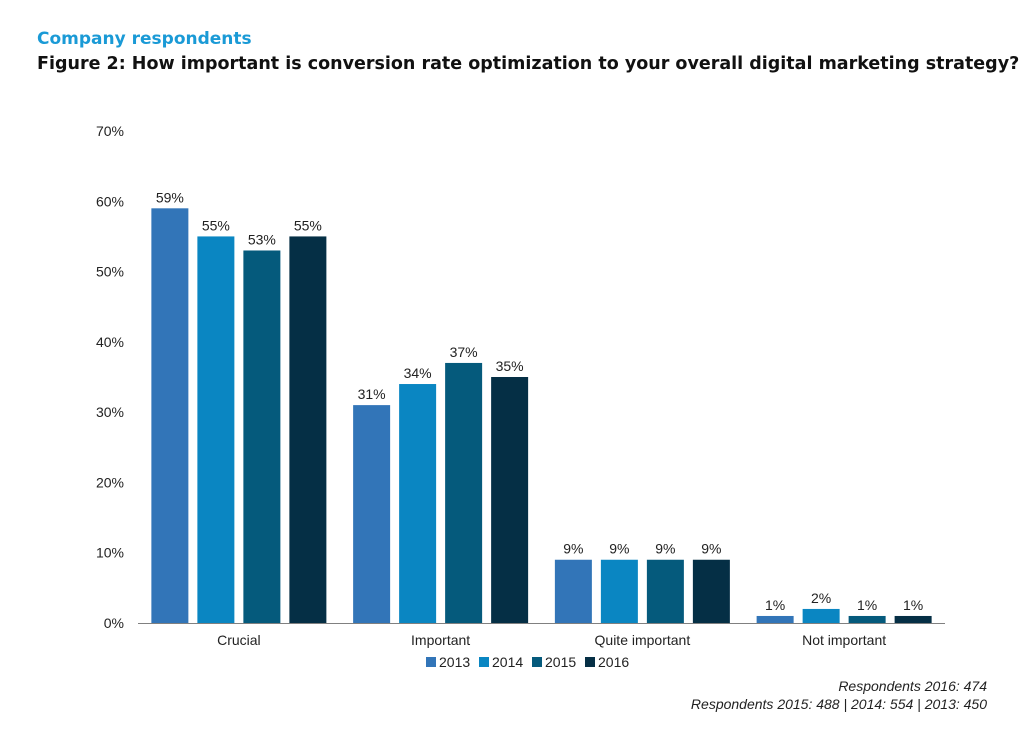 The image size is (1024, 748). What do you see at coordinates (775, 619) in the screenshot?
I see `bar-2013-not-important` at bounding box center [775, 619].